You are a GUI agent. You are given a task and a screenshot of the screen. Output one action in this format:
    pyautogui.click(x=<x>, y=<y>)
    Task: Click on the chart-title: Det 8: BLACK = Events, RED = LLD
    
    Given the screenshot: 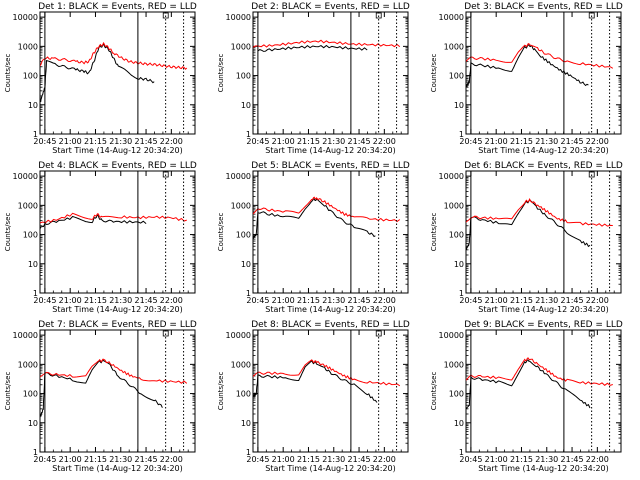 What is the action you would take?
    pyautogui.click(x=330, y=325)
    